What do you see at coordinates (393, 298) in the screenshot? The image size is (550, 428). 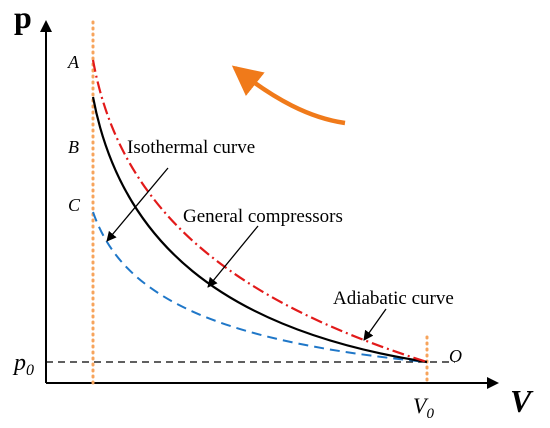 I see `adiabatic-curve-label: Adiabatic curve` at bounding box center [393, 298].